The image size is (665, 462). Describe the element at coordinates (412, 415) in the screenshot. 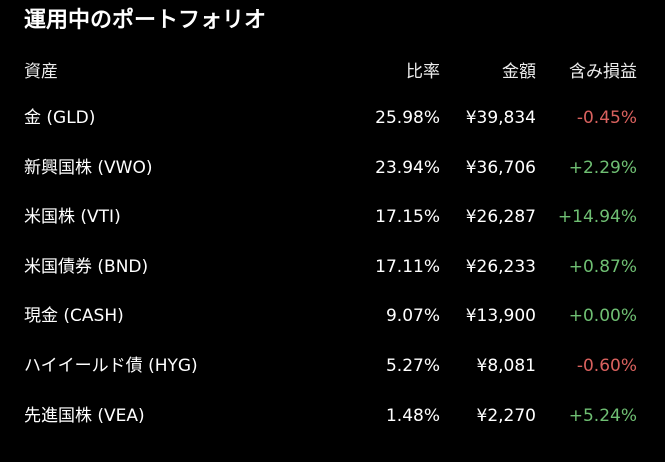

I see `asset-ratio: 1.48%` at that location.